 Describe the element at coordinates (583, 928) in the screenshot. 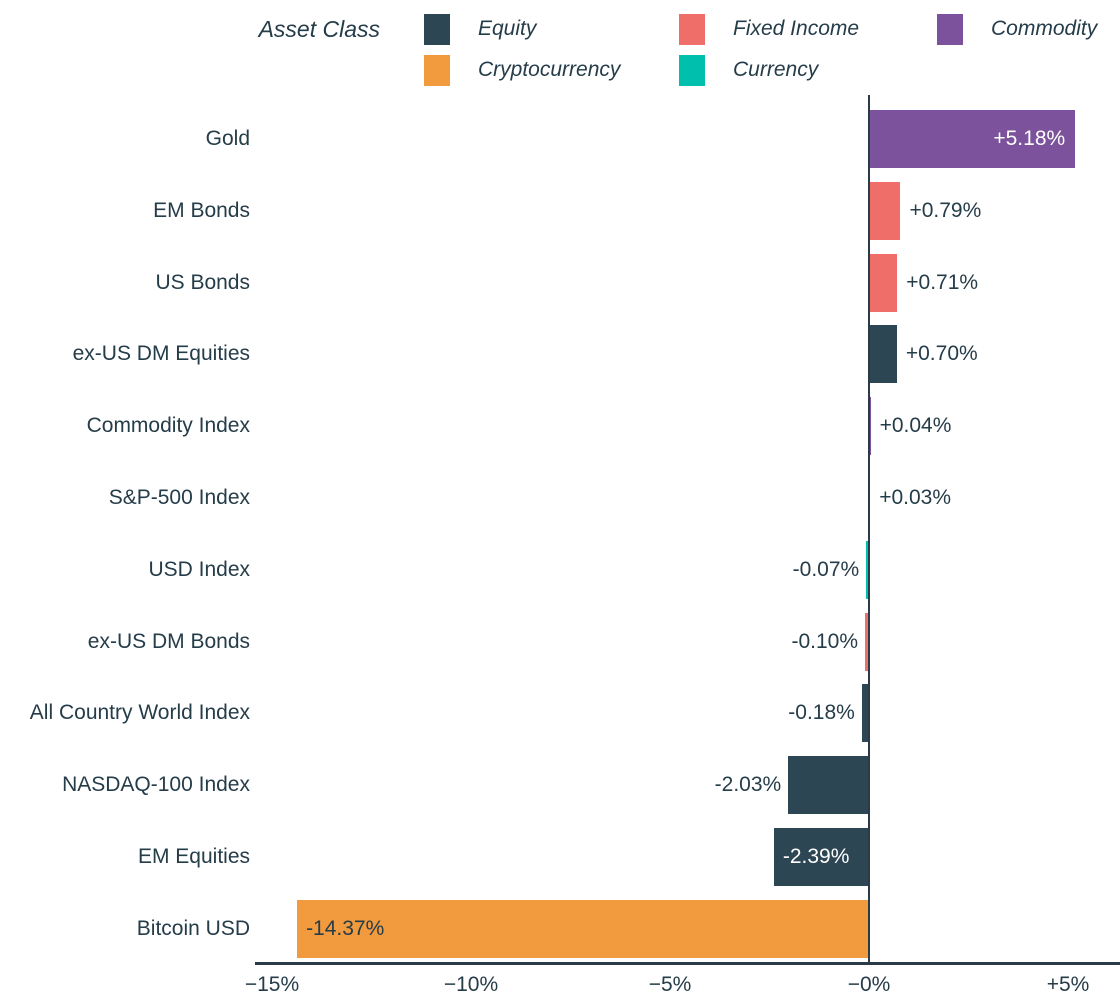

I see `bar-bitcoin-usd` at that location.